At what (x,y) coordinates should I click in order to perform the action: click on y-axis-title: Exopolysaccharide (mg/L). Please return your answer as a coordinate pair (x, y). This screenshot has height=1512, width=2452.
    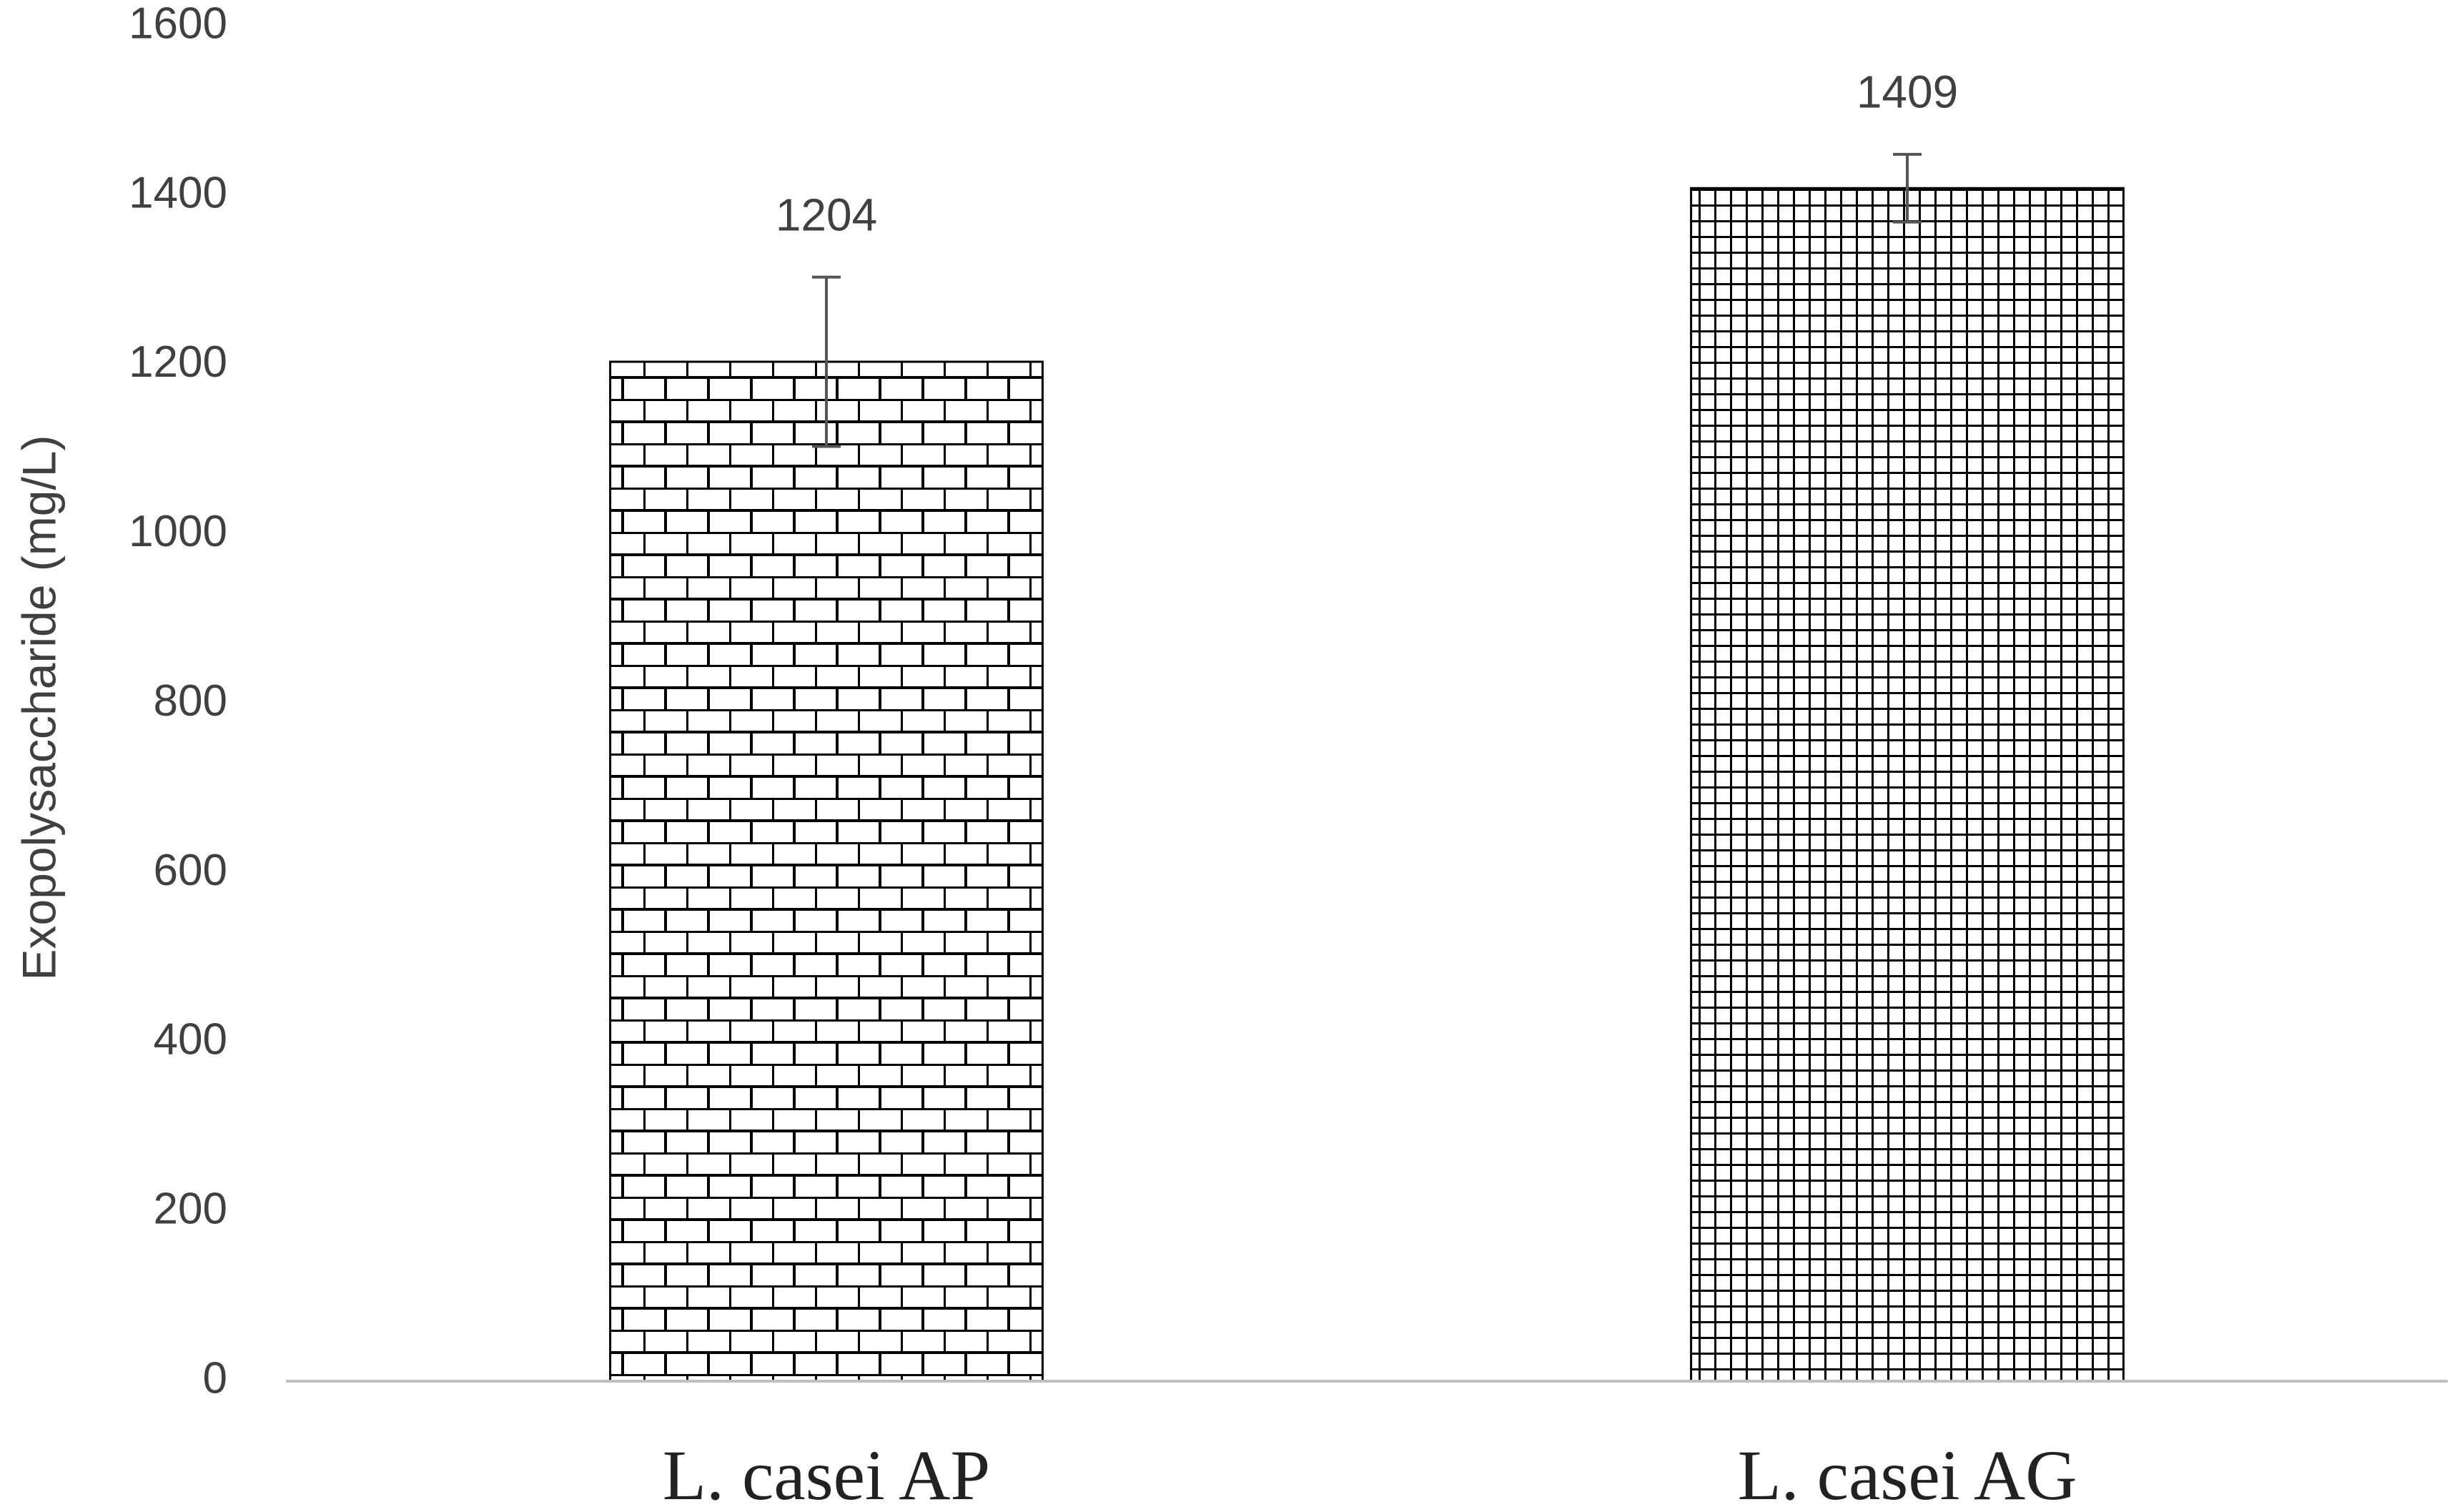
    Looking at the image, I should click on (38, 708).